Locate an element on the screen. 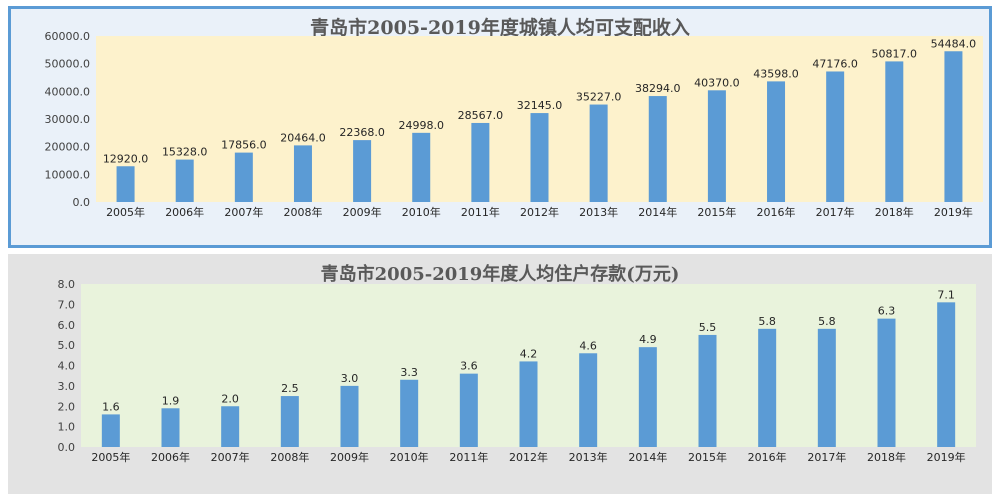 This screenshot has width=1000, height=500. data-label: 50817.0 is located at coordinates (895, 53).